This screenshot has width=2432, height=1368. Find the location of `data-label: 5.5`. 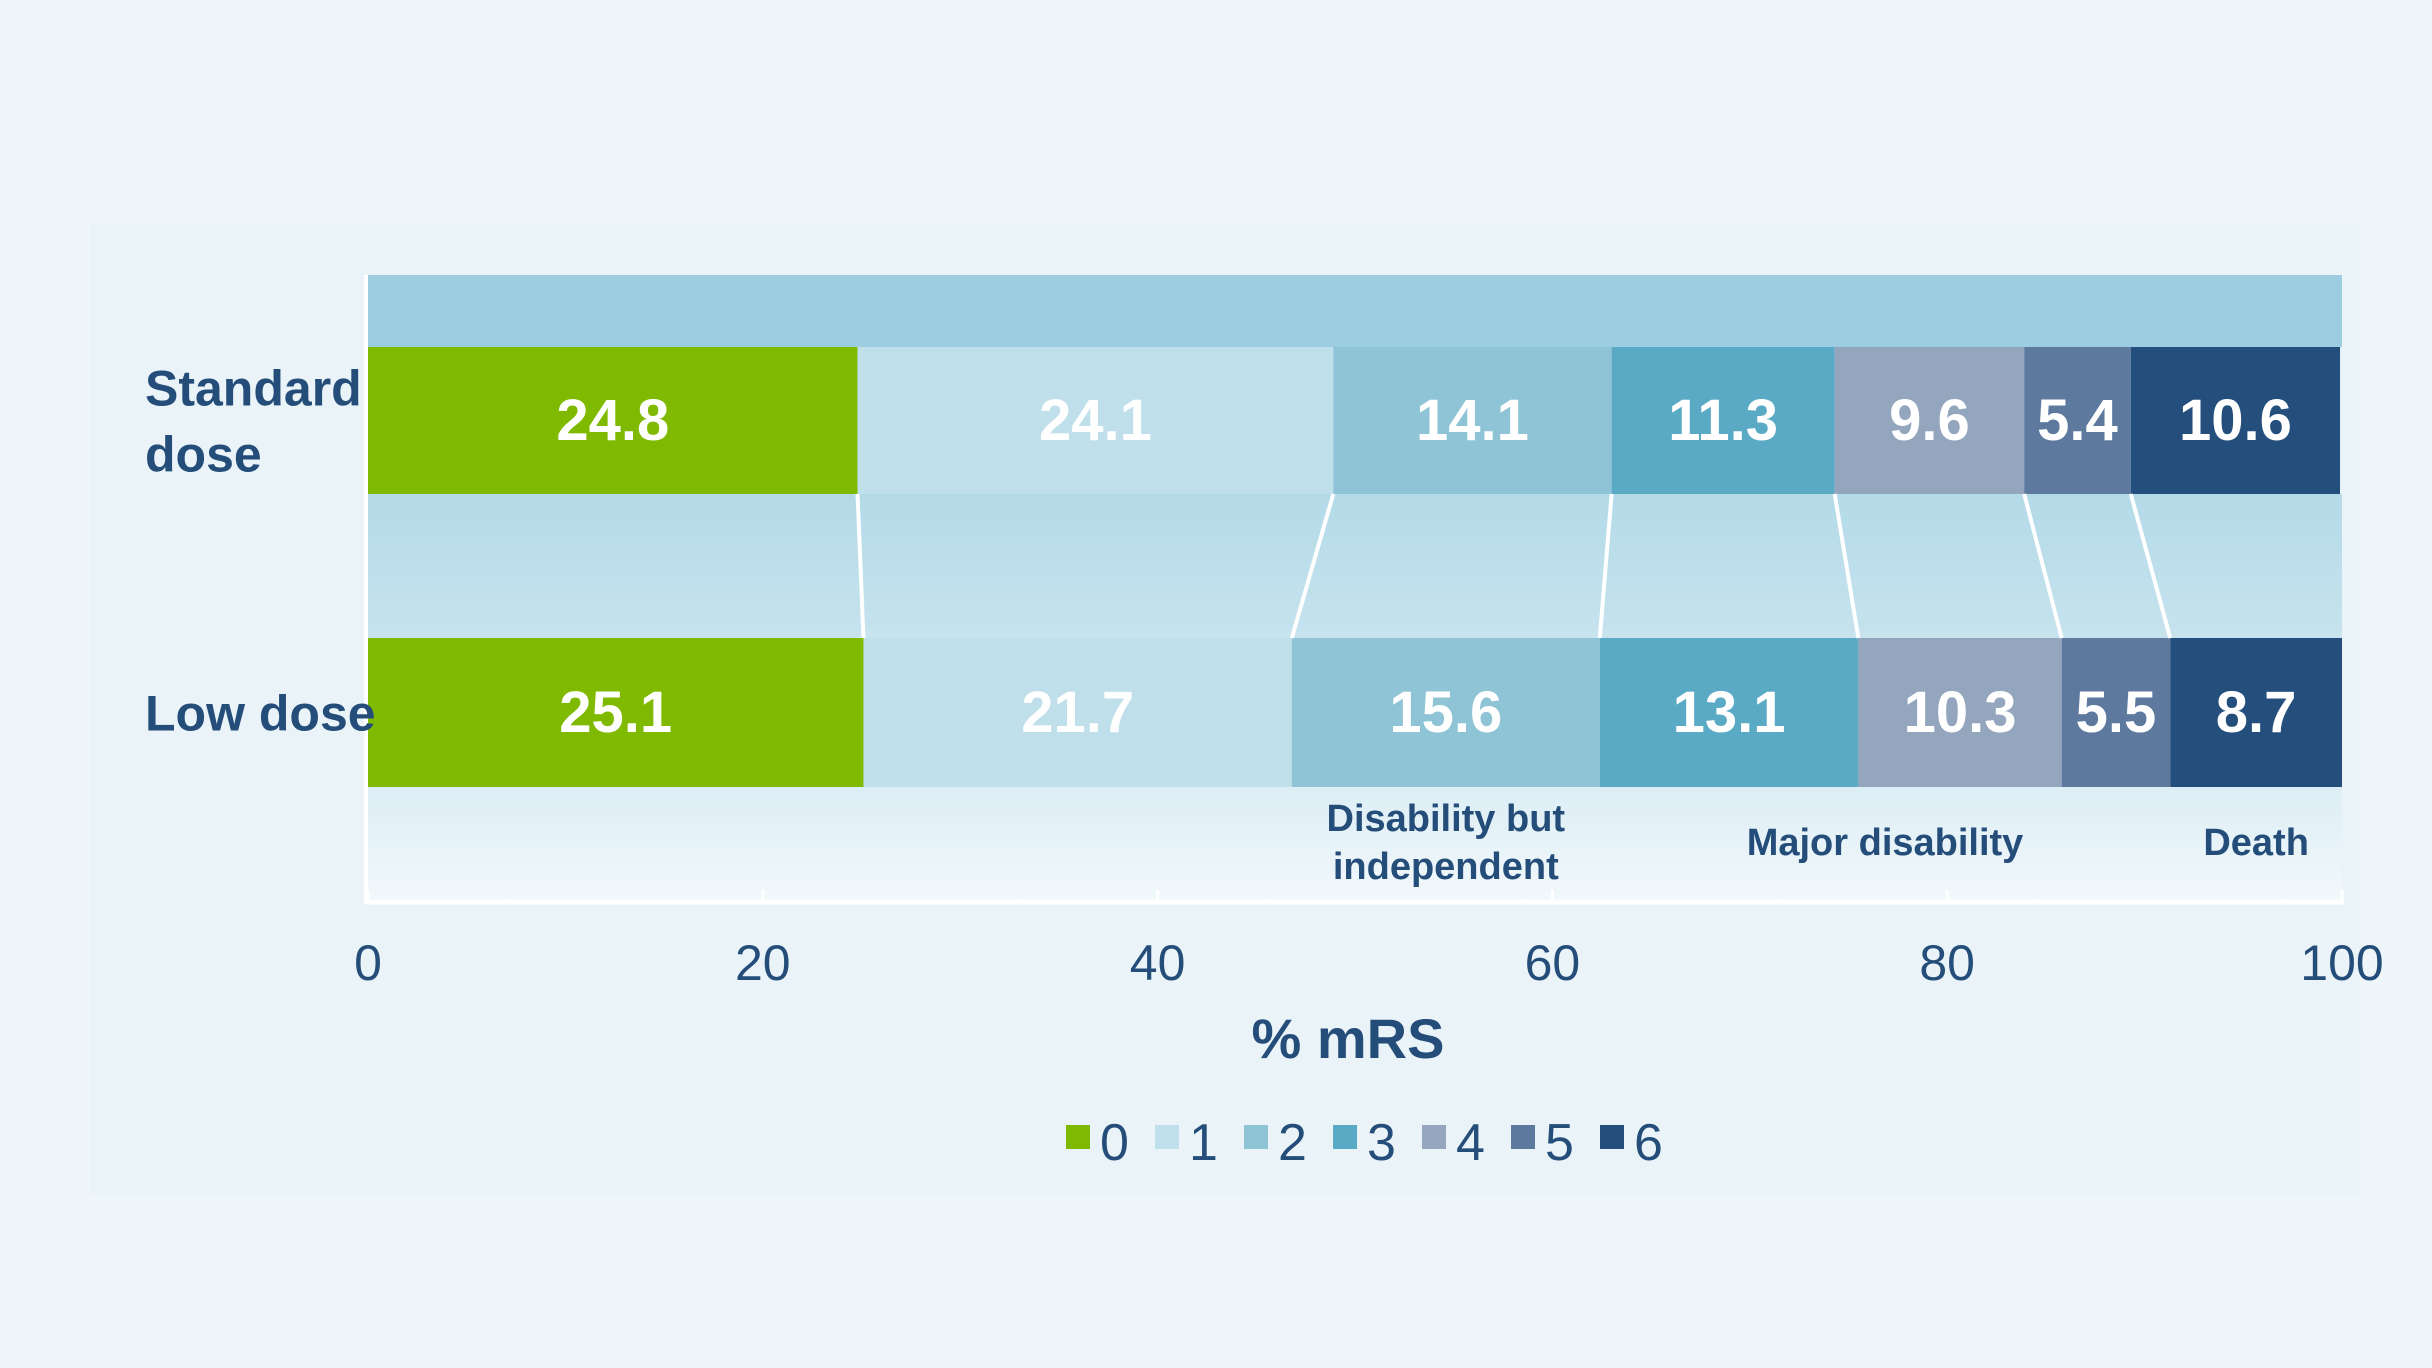

data-label: 5.5 is located at coordinates (2116, 712).